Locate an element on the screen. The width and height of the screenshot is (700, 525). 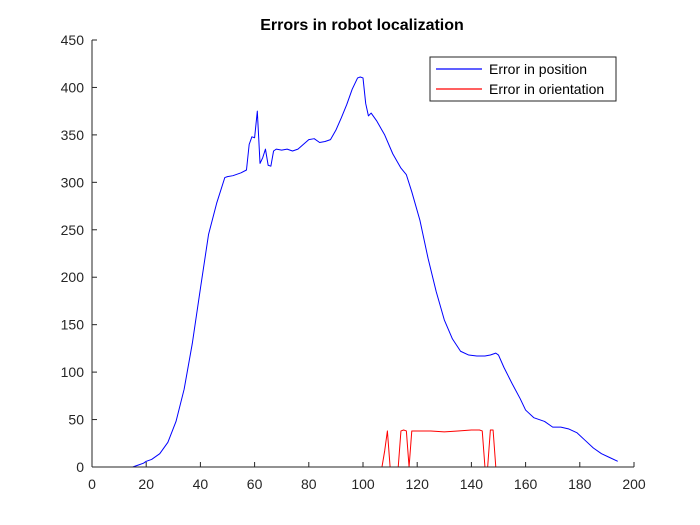
legend-label-error-in-position: Error in position is located at coordinates (538, 69).